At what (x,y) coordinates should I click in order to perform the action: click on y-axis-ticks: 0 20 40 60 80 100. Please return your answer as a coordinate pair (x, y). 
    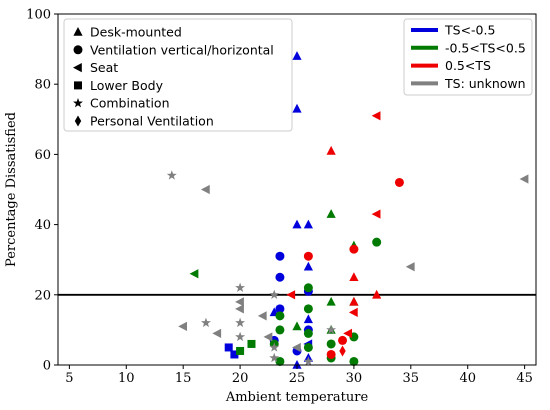
    Looking at the image, I should click on (42, 191).